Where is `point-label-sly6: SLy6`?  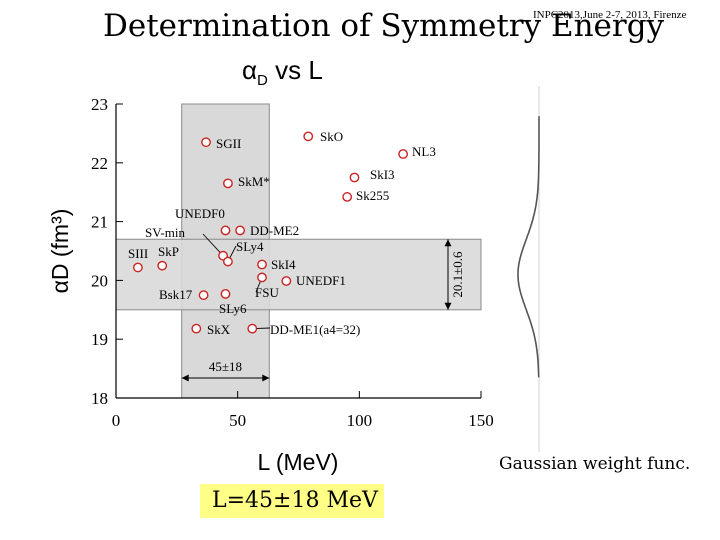 point-label-sly6: SLy6 is located at coordinates (233, 308).